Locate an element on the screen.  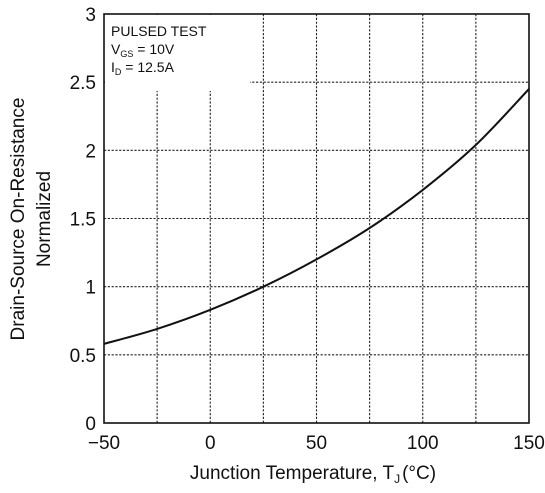
annotation-box is located at coordinates (177, 53).